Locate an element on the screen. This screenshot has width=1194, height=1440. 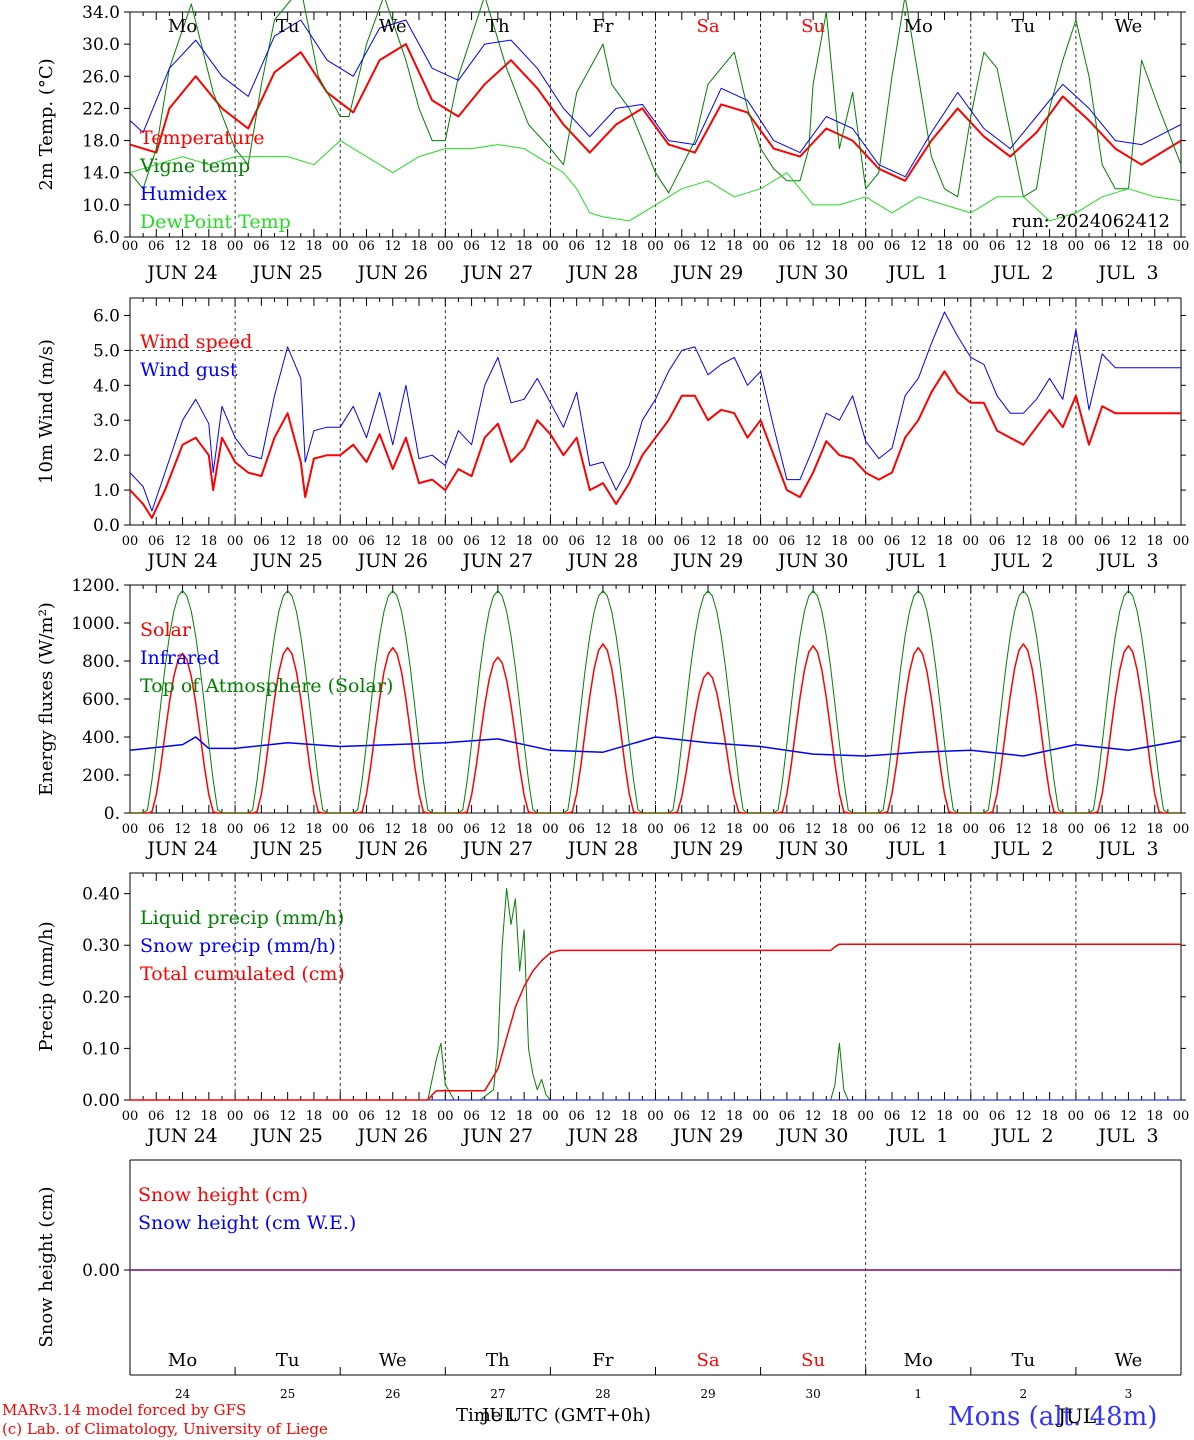
day-number-label: 30 is located at coordinates (813, 1394).